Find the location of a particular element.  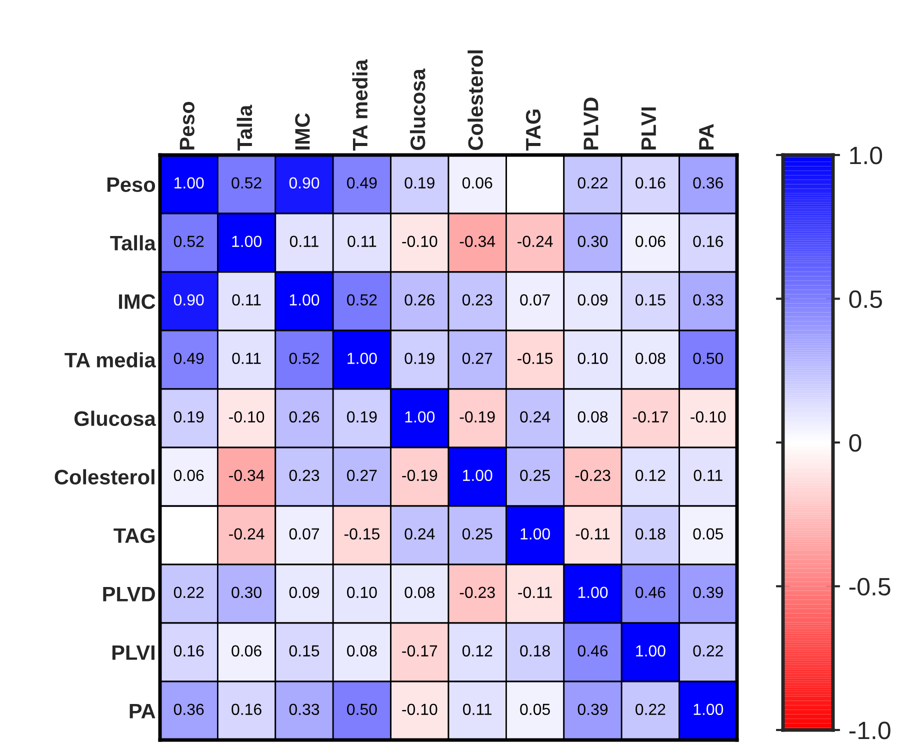

data-label: 0.26 is located at coordinates (419, 300).